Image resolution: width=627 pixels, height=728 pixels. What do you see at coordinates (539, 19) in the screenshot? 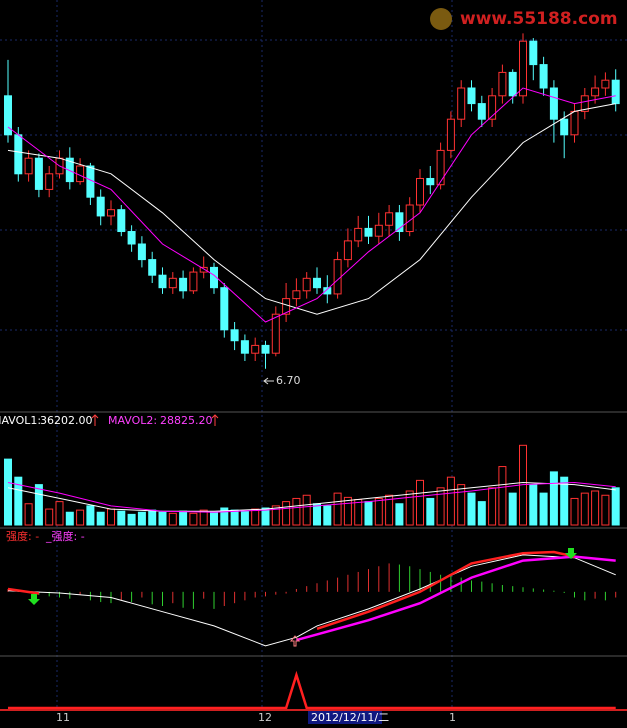
I see `watermark: www.55188.com` at bounding box center [539, 19].